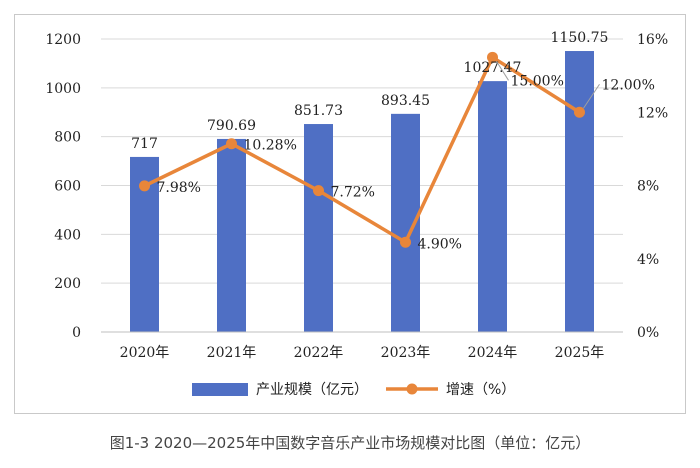  I want to click on x-tick-label: 2024年, so click(493, 353).